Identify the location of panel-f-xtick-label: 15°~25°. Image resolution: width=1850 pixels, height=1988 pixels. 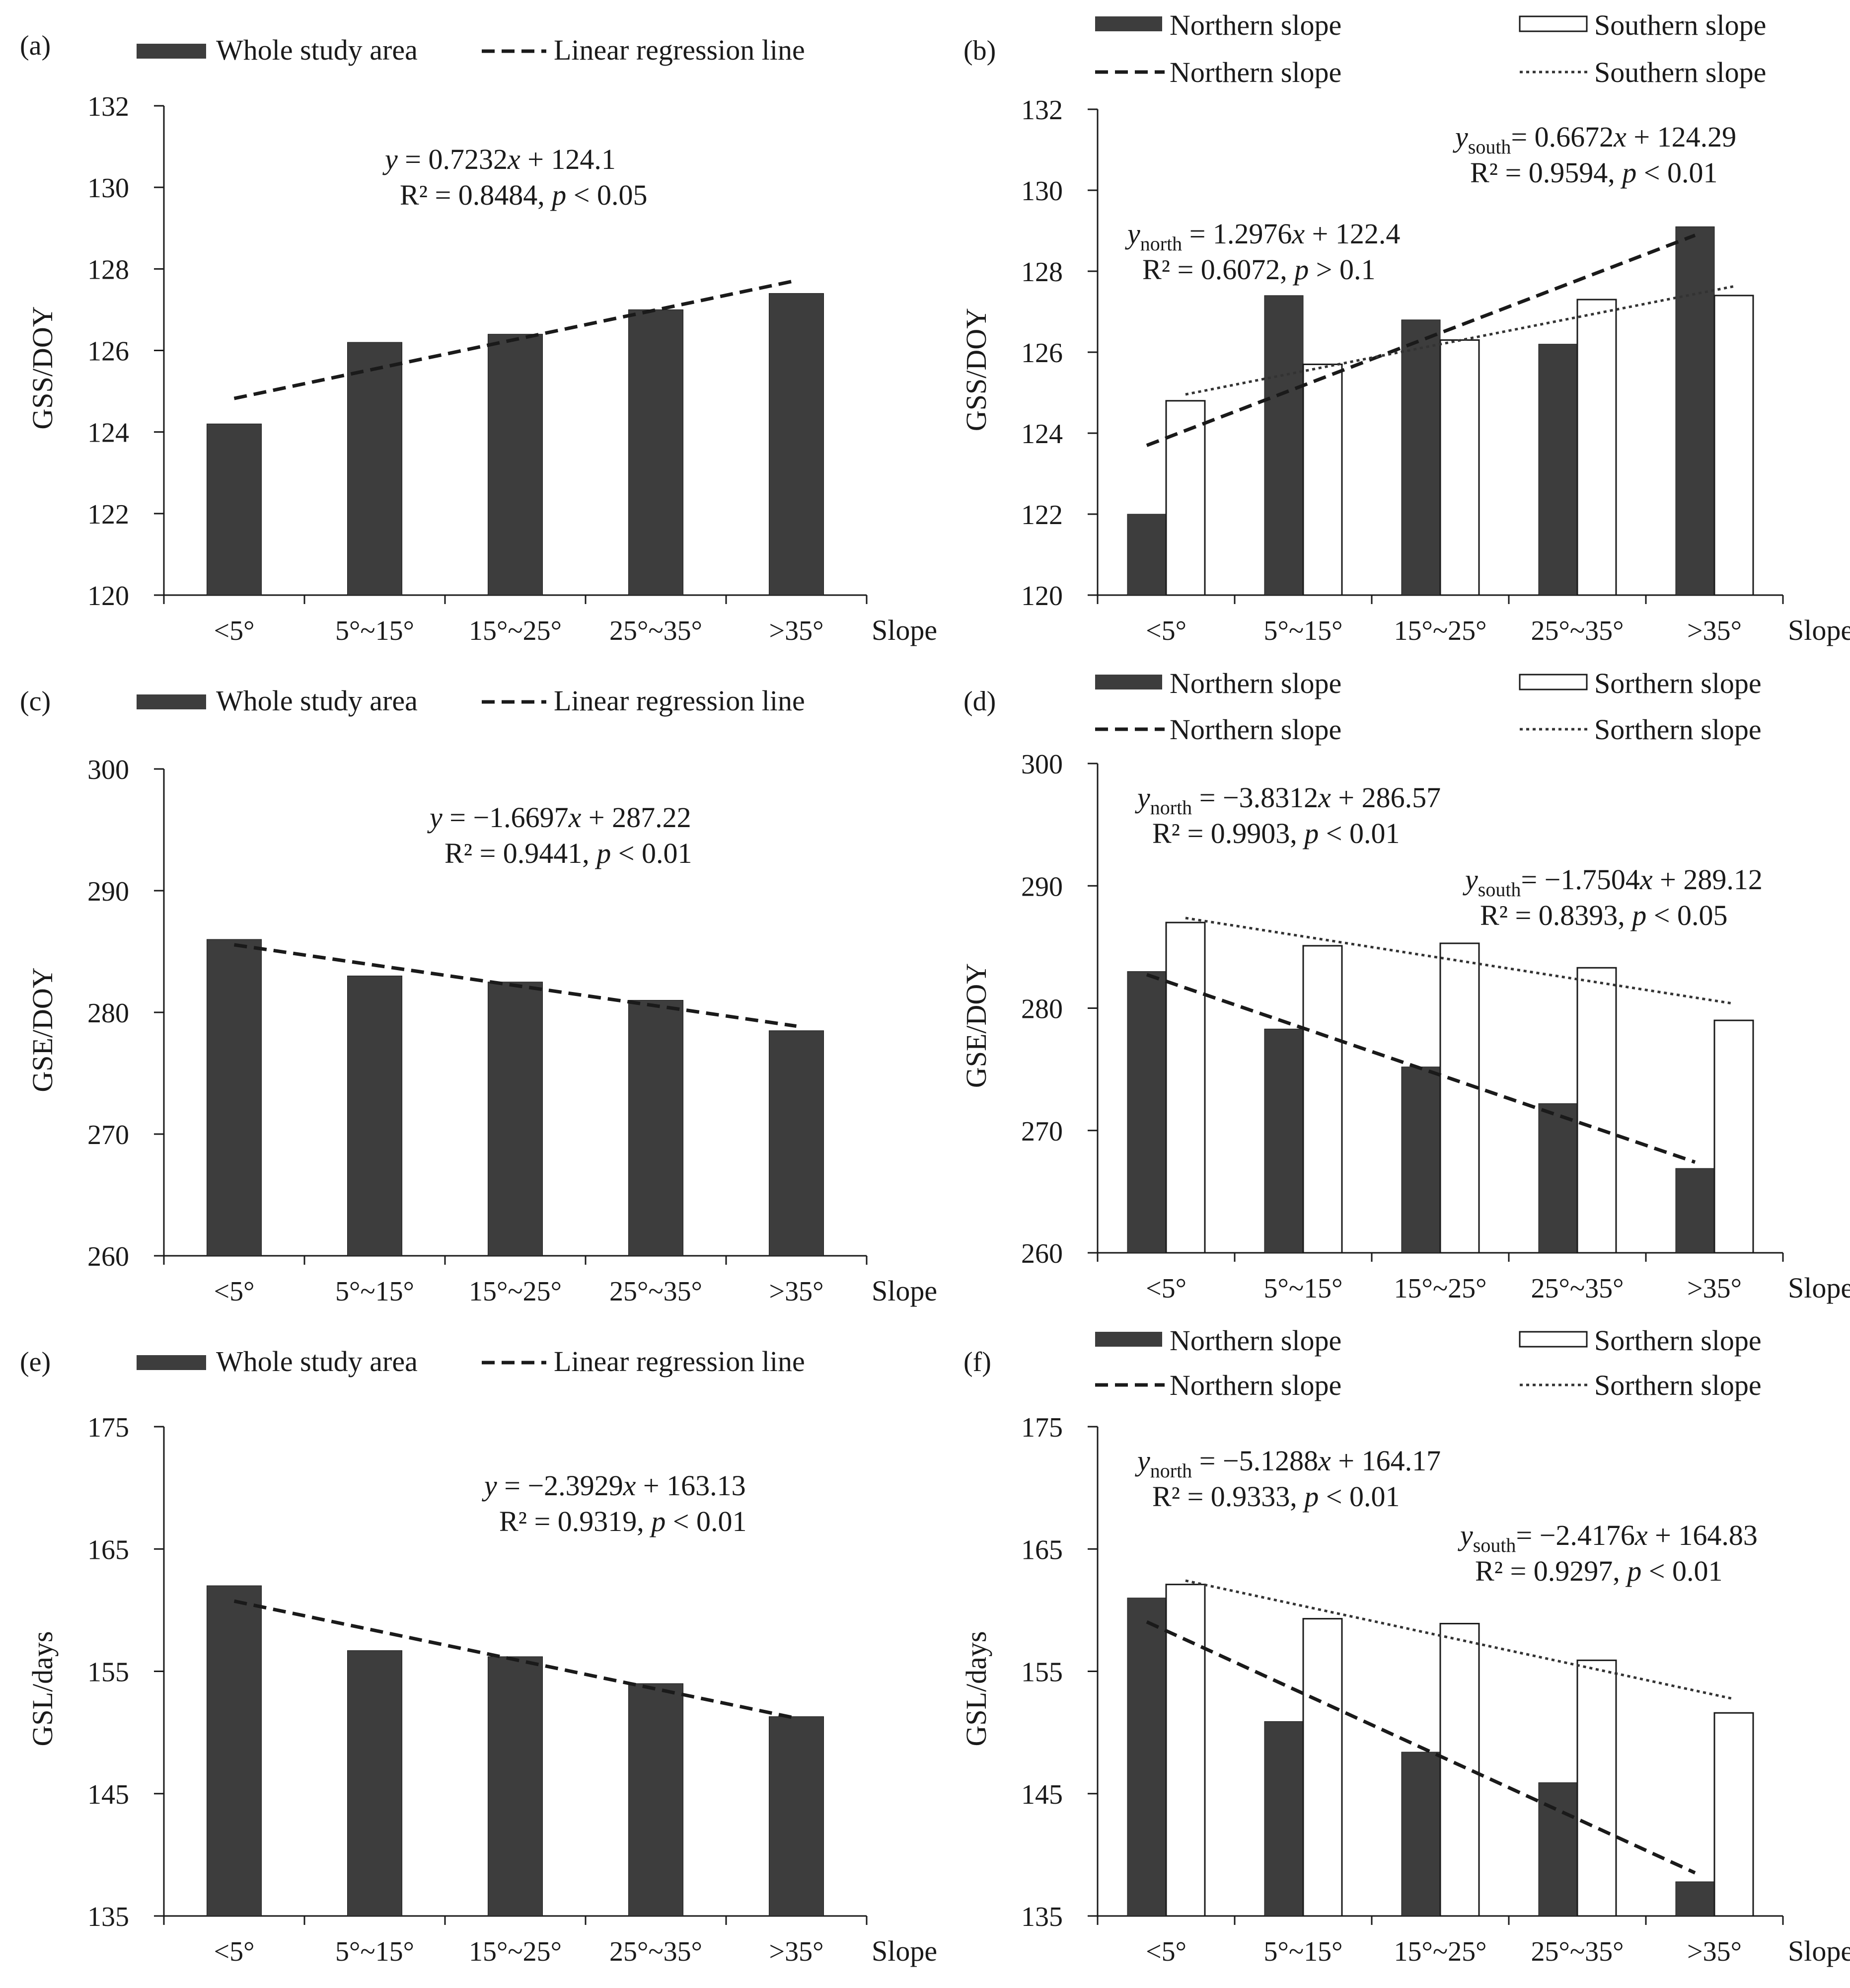
(1440, 1952).